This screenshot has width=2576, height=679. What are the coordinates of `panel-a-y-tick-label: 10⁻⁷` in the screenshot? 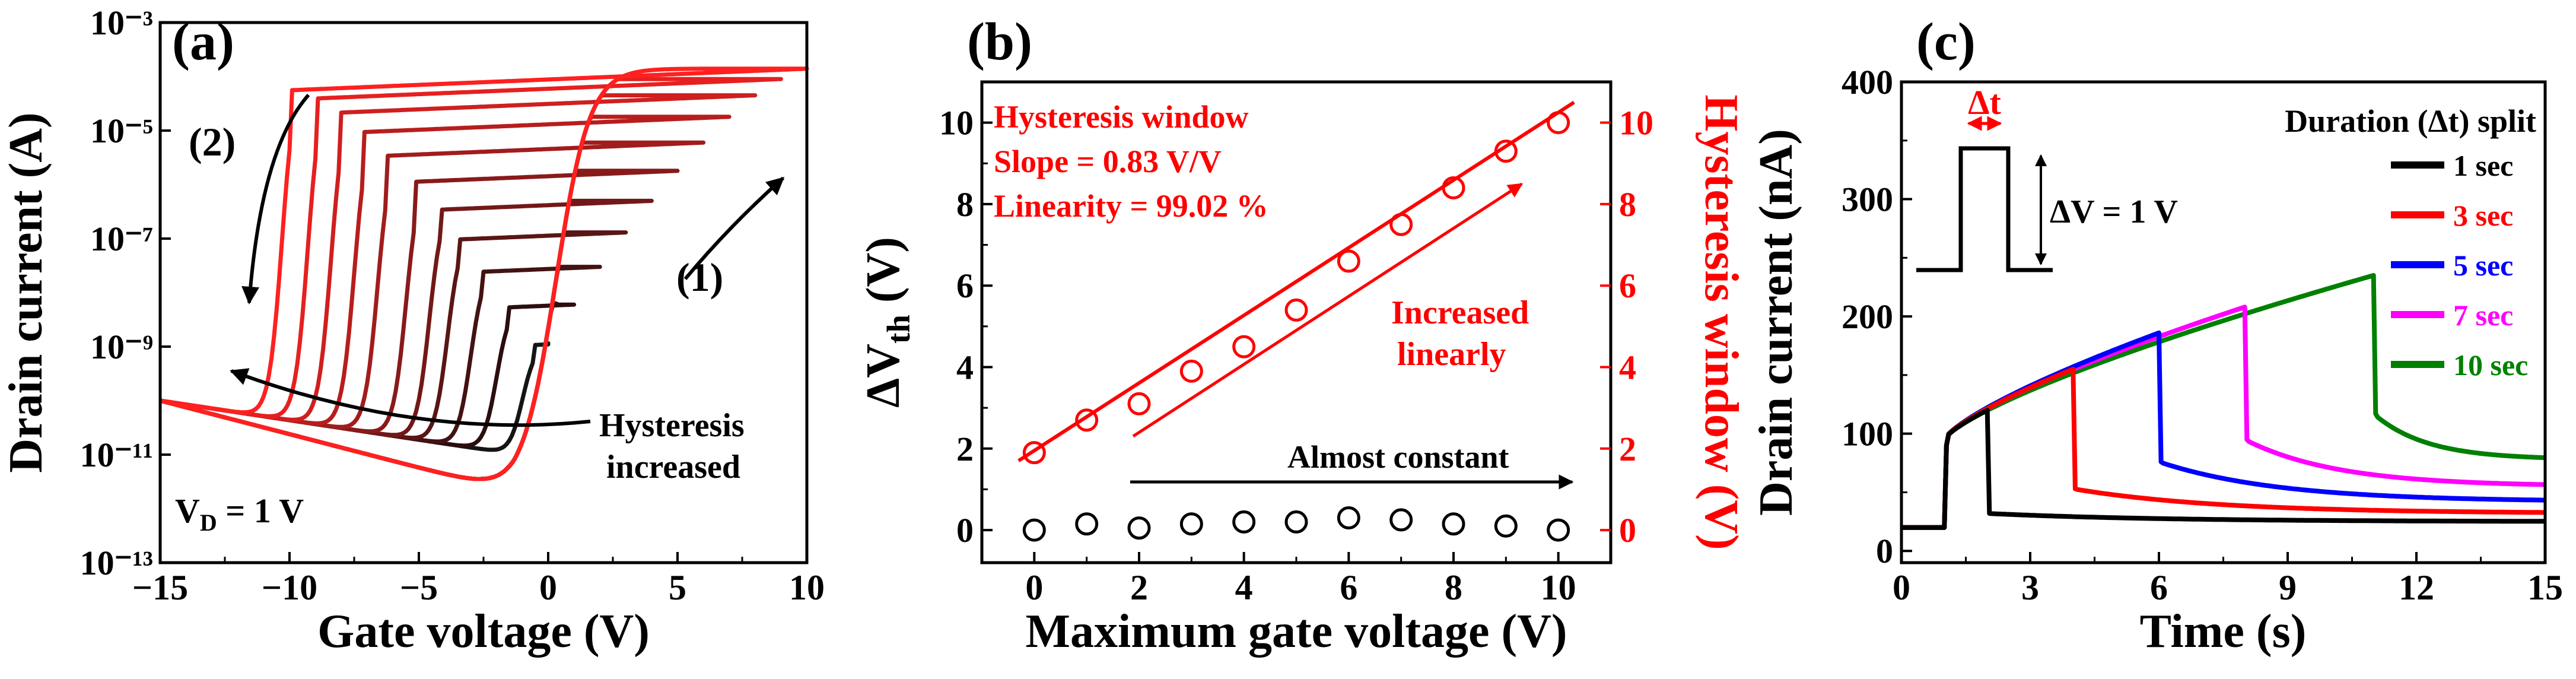 It's located at (121, 239).